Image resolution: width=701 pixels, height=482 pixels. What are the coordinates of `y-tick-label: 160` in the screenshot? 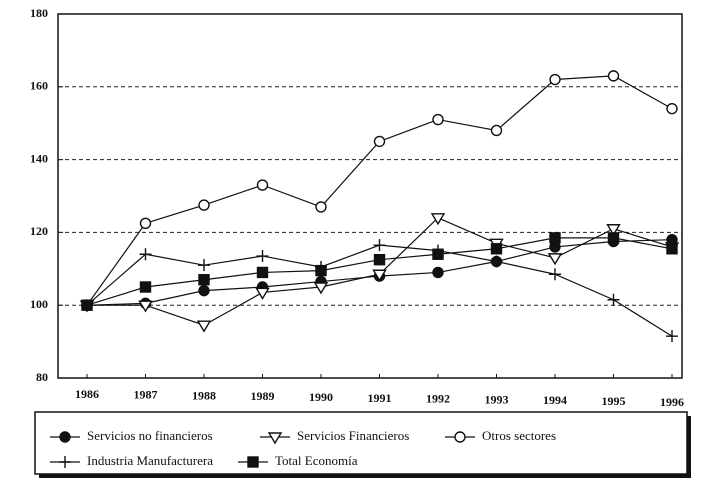 It's located at (39, 86).